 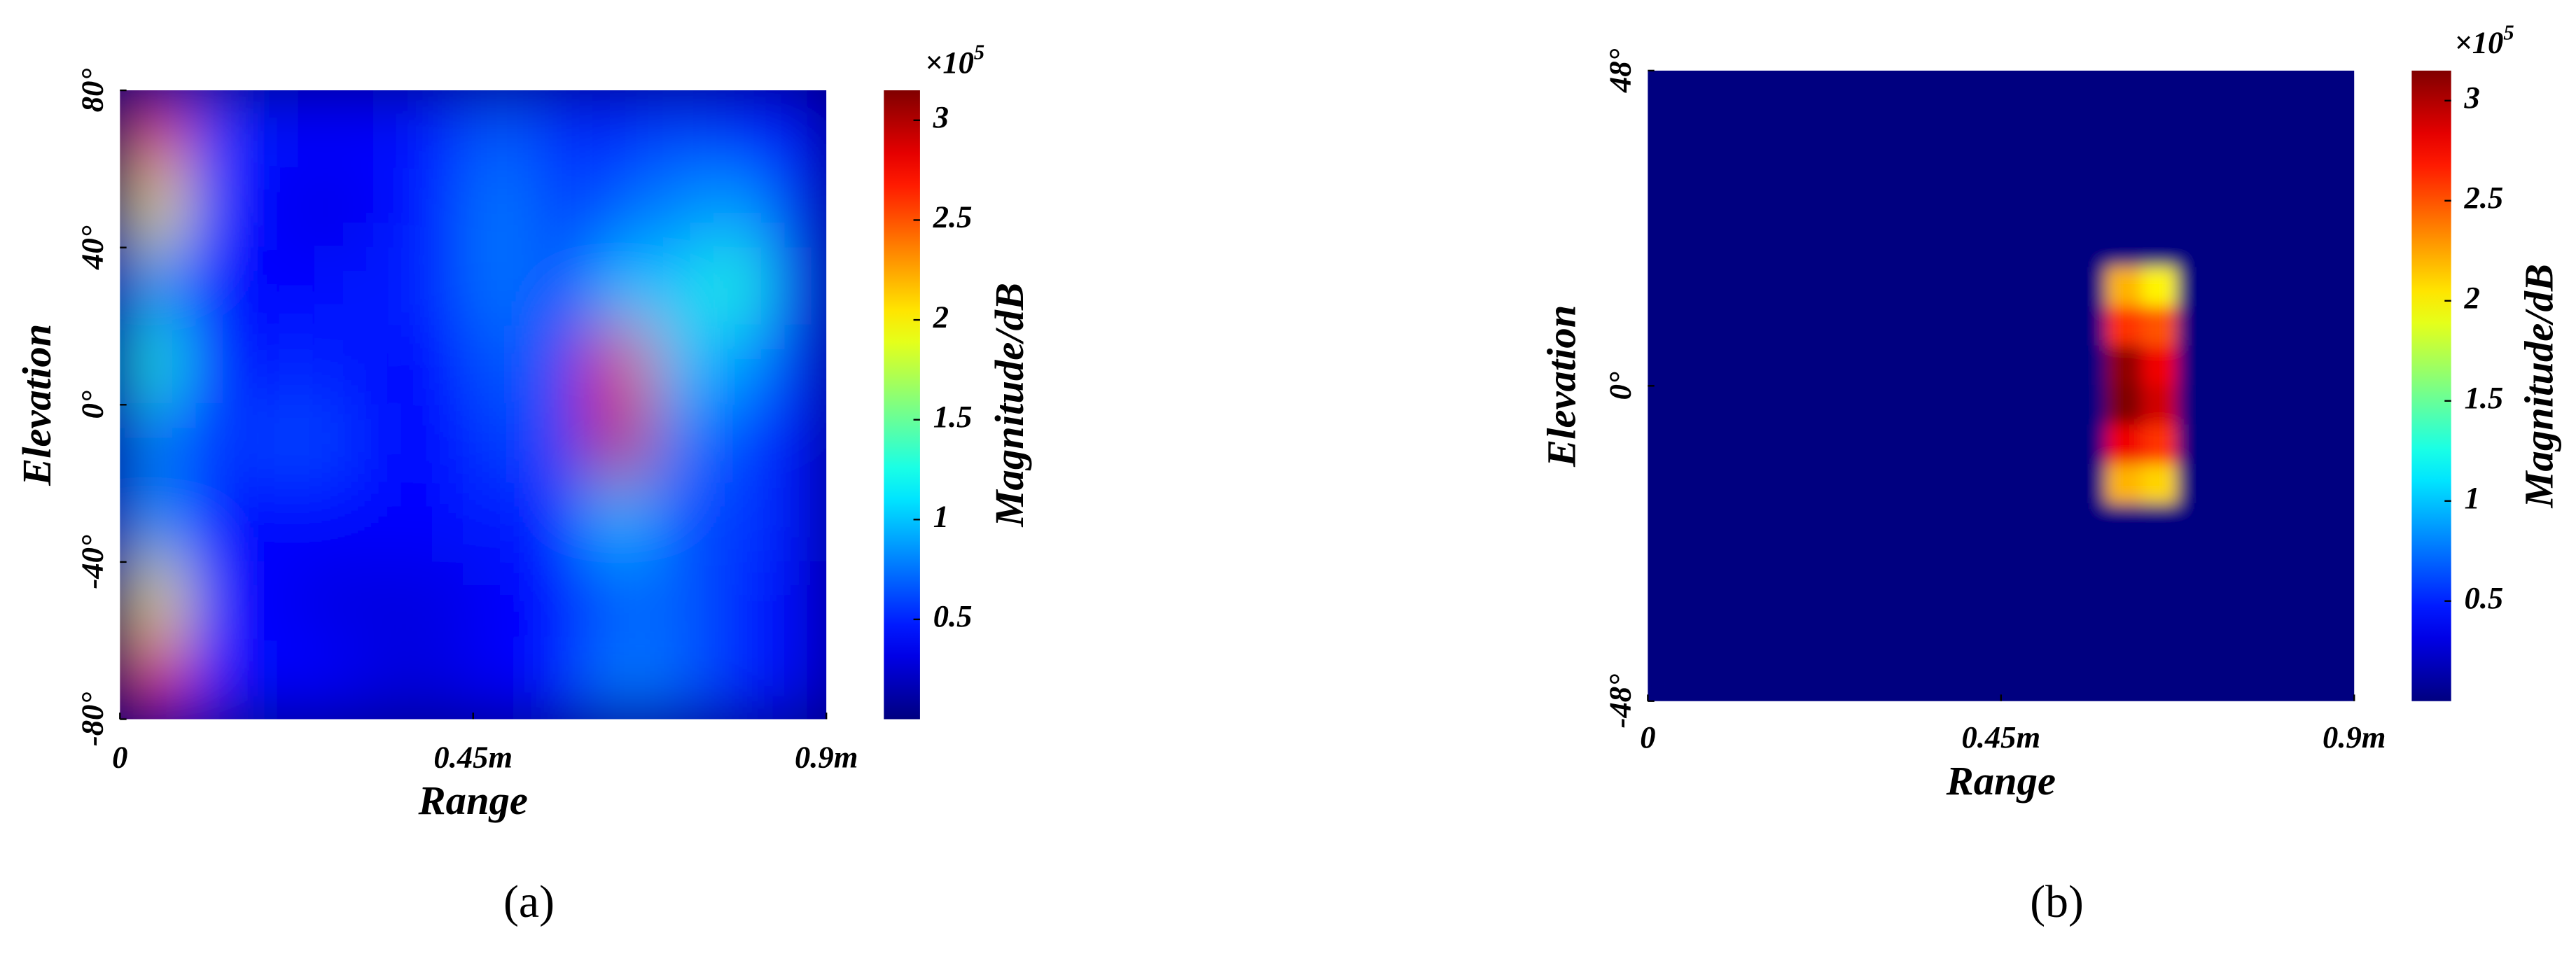 What do you see at coordinates (2483, 597) in the screenshot?
I see `colorbar-tick-label: 0.5` at bounding box center [2483, 597].